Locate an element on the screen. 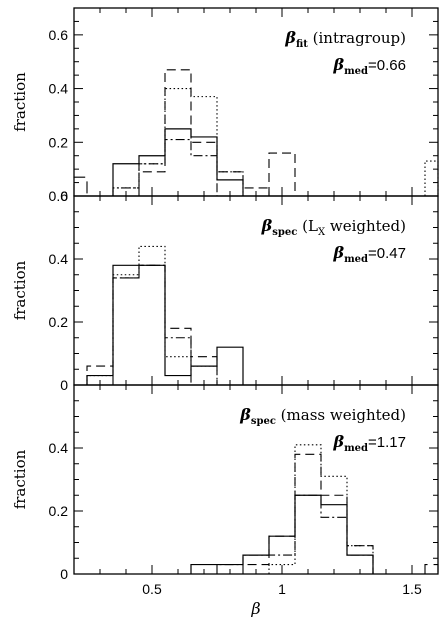  annotation-text: (intragroup) is located at coordinates (357, 38).